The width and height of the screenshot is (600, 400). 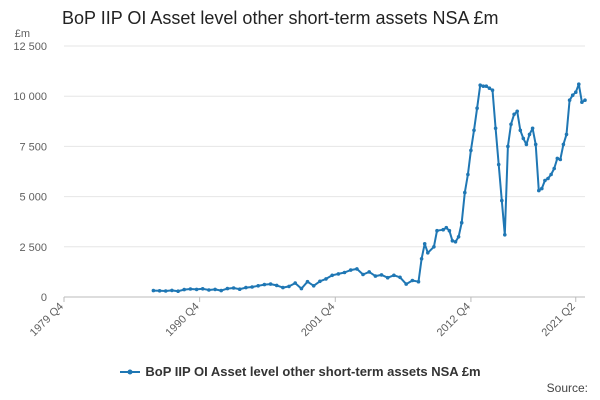 What do you see at coordinates (303, 318) in the screenshot?
I see `x-axis-ticks: 1979 Q4 1990 Q4 2001 Q4 2012 Q4 2021 Q2` at bounding box center [303, 318].